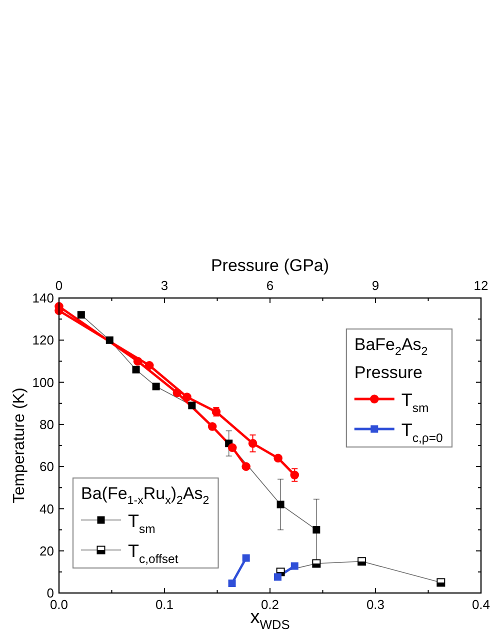 The image size is (491, 635). I want to click on x-tick-label: 0.1, so click(164, 604).